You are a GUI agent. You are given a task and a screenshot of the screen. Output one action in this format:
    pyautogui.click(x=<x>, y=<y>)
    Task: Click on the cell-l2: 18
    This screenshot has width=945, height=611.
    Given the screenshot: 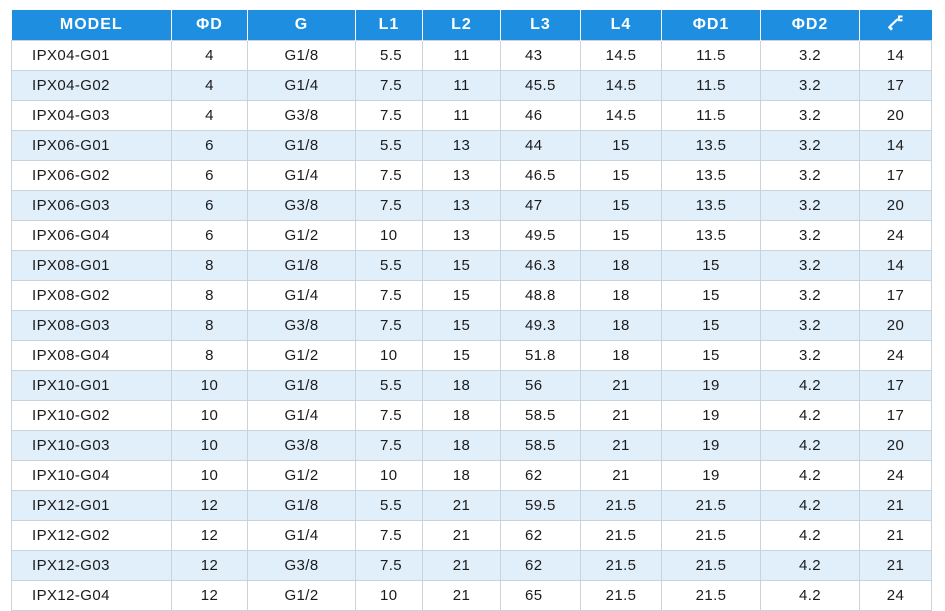 What is the action you would take?
    pyautogui.click(x=461, y=415)
    